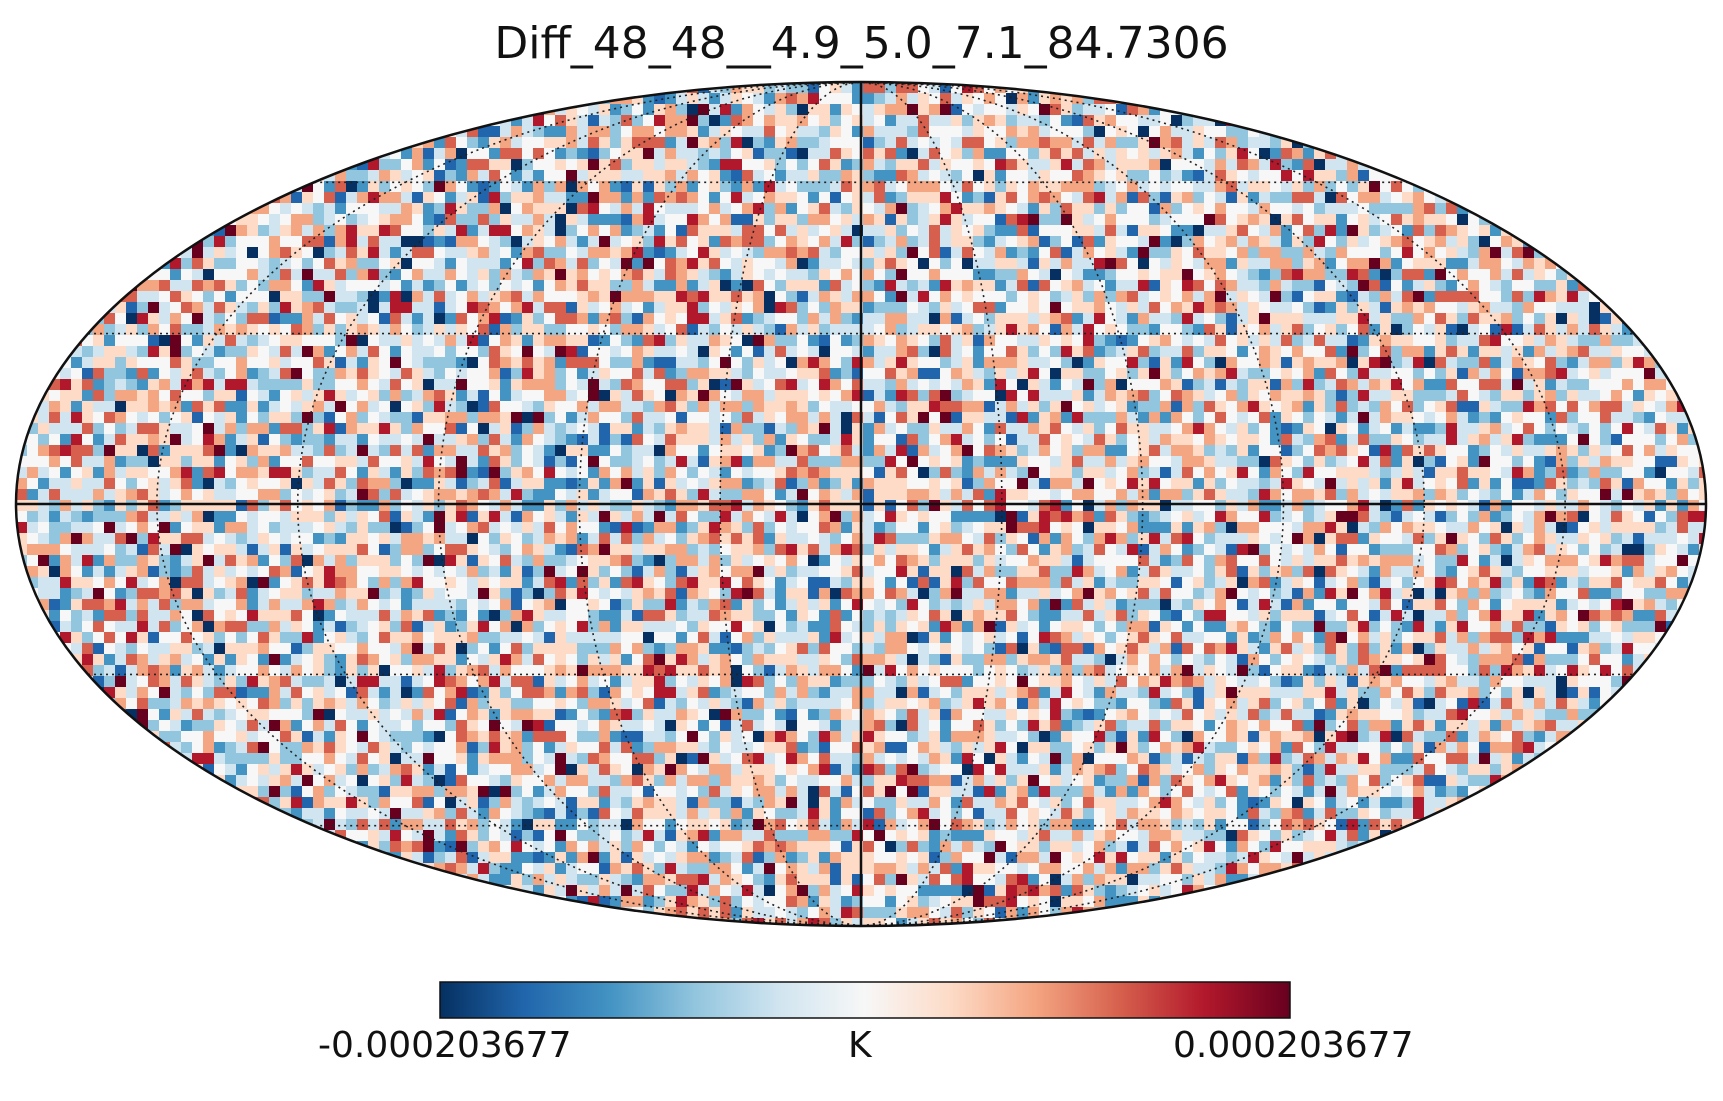  Describe the element at coordinates (865, 1000) in the screenshot. I see `colorbar` at that location.